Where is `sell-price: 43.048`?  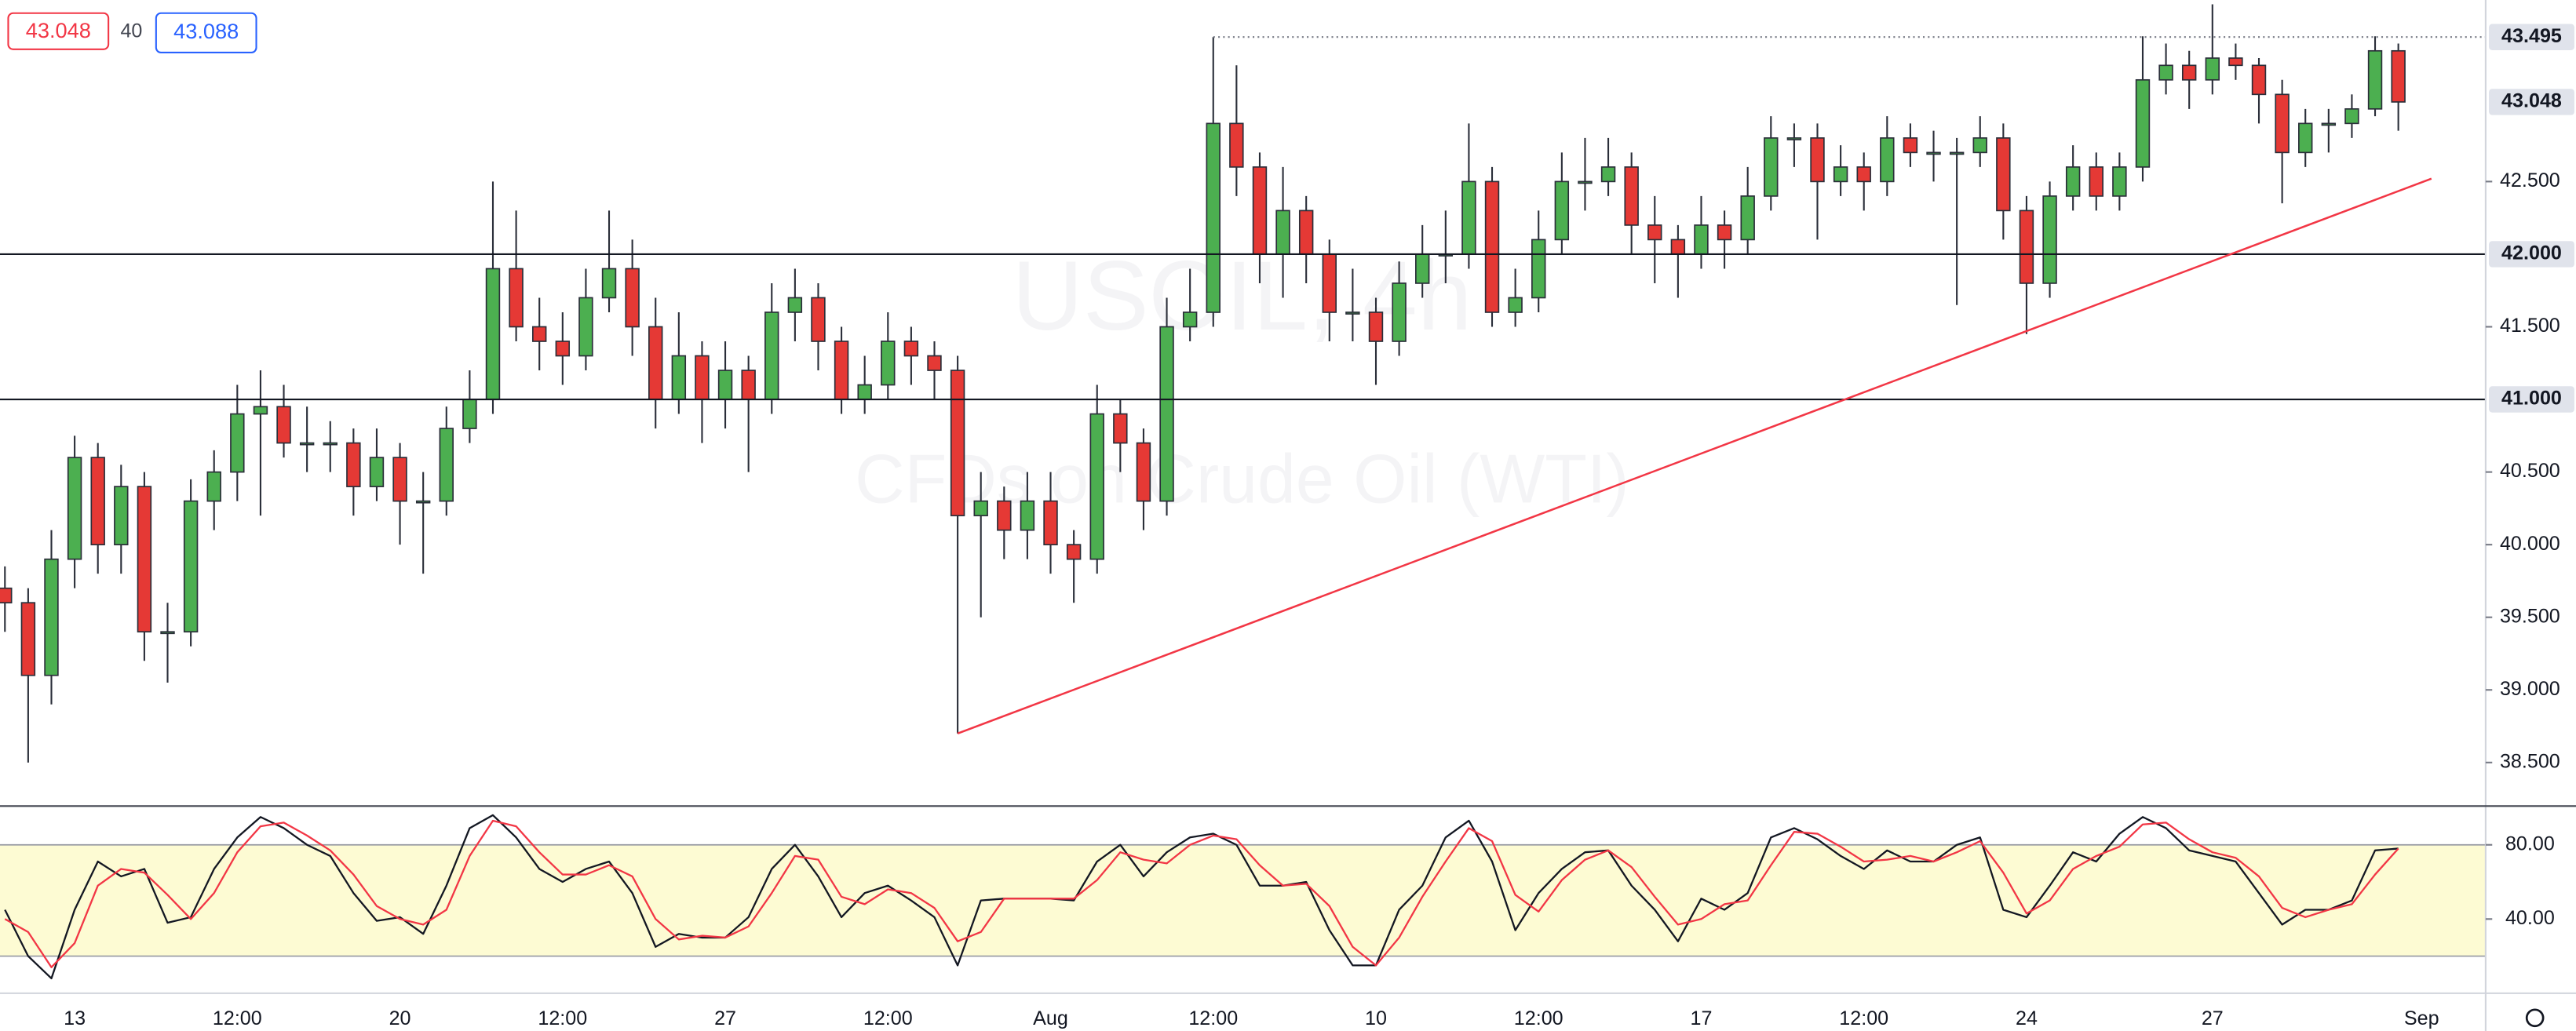
sell-price: 43.048 is located at coordinates (59, 30).